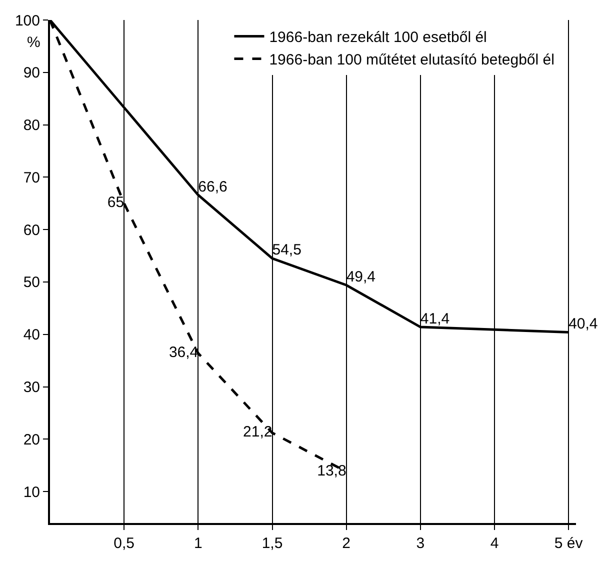  I want to click on data-label: 66,6, so click(213, 187).